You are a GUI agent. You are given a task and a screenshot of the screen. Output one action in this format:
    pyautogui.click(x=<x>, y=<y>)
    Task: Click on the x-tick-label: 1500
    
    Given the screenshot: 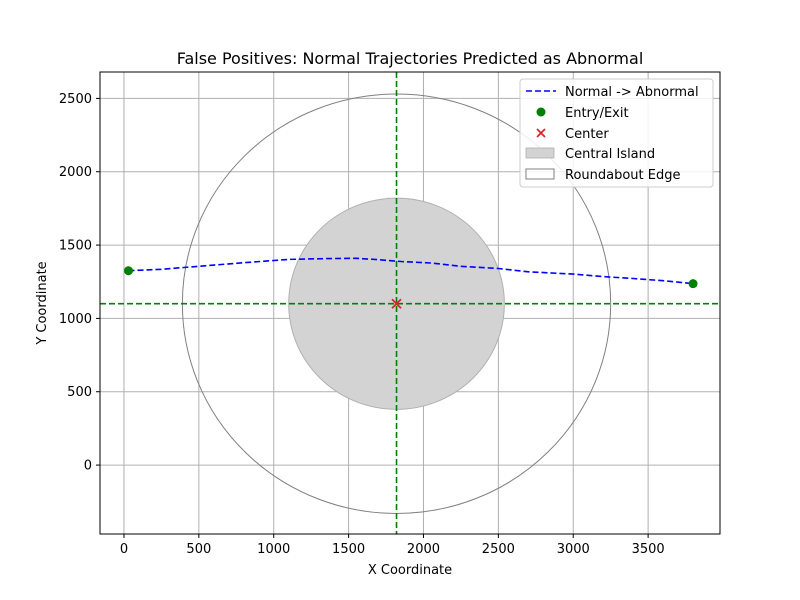 What is the action you would take?
    pyautogui.click(x=348, y=549)
    